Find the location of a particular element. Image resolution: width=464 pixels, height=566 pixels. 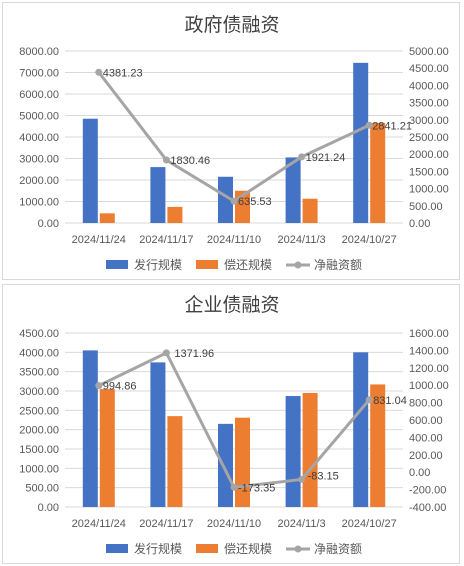

right-axis-tick-label: 500.00 is located at coordinates (426, 207).